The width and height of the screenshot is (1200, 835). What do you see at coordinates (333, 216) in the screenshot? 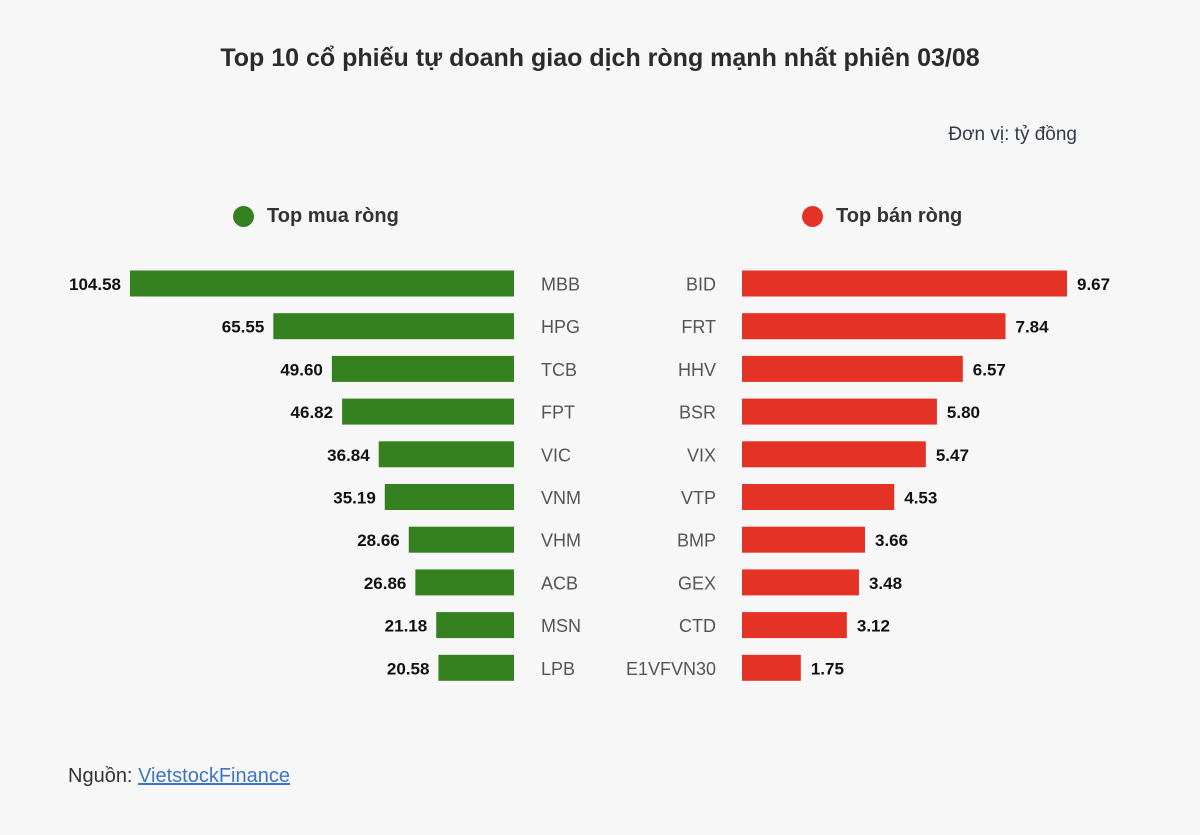
I see `legend-buy-label: Top mua ròng` at bounding box center [333, 216].